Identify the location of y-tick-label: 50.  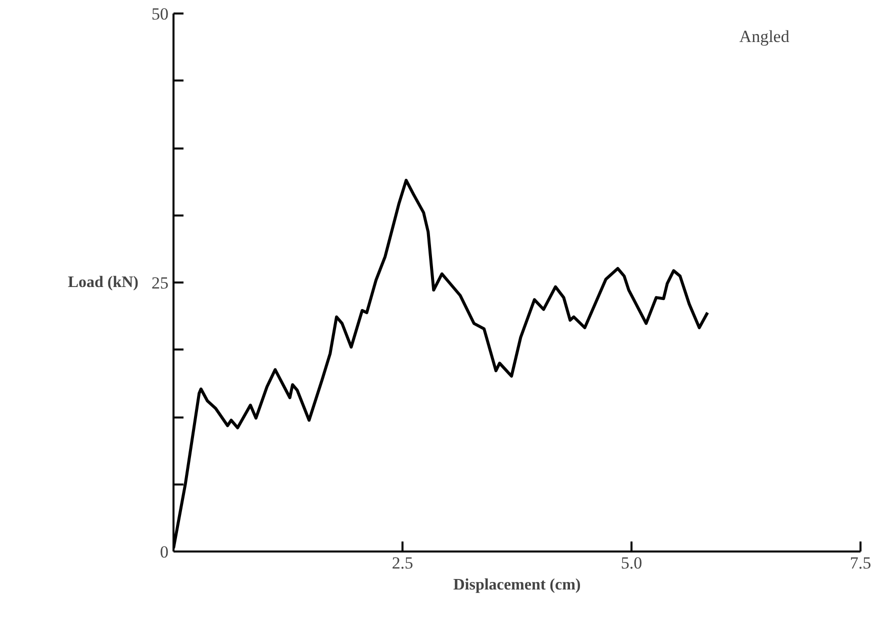
(160, 14).